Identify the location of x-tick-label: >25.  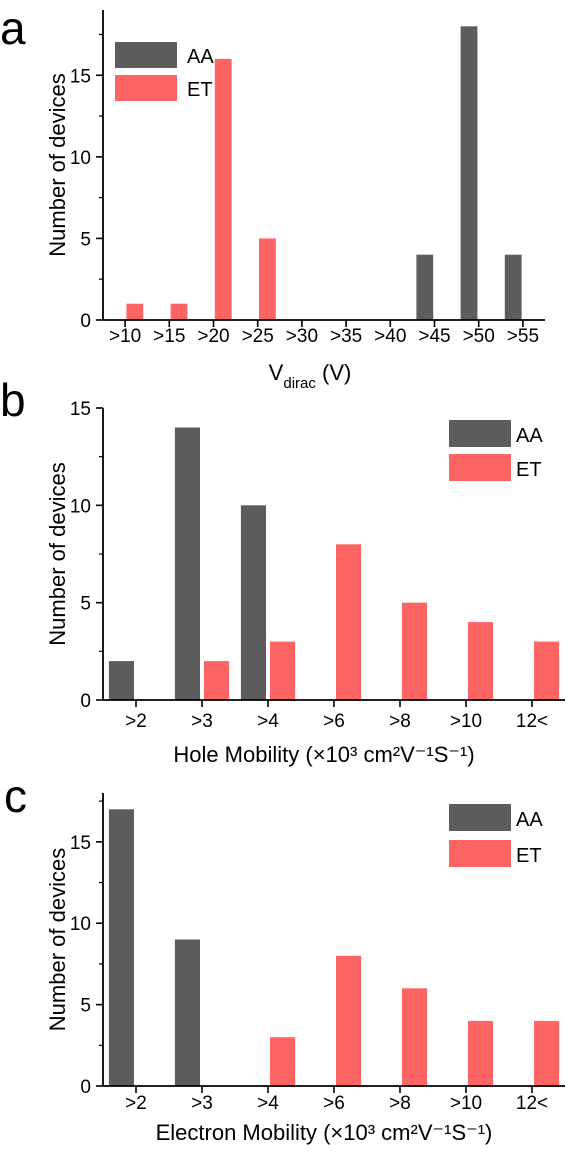
(258, 336).